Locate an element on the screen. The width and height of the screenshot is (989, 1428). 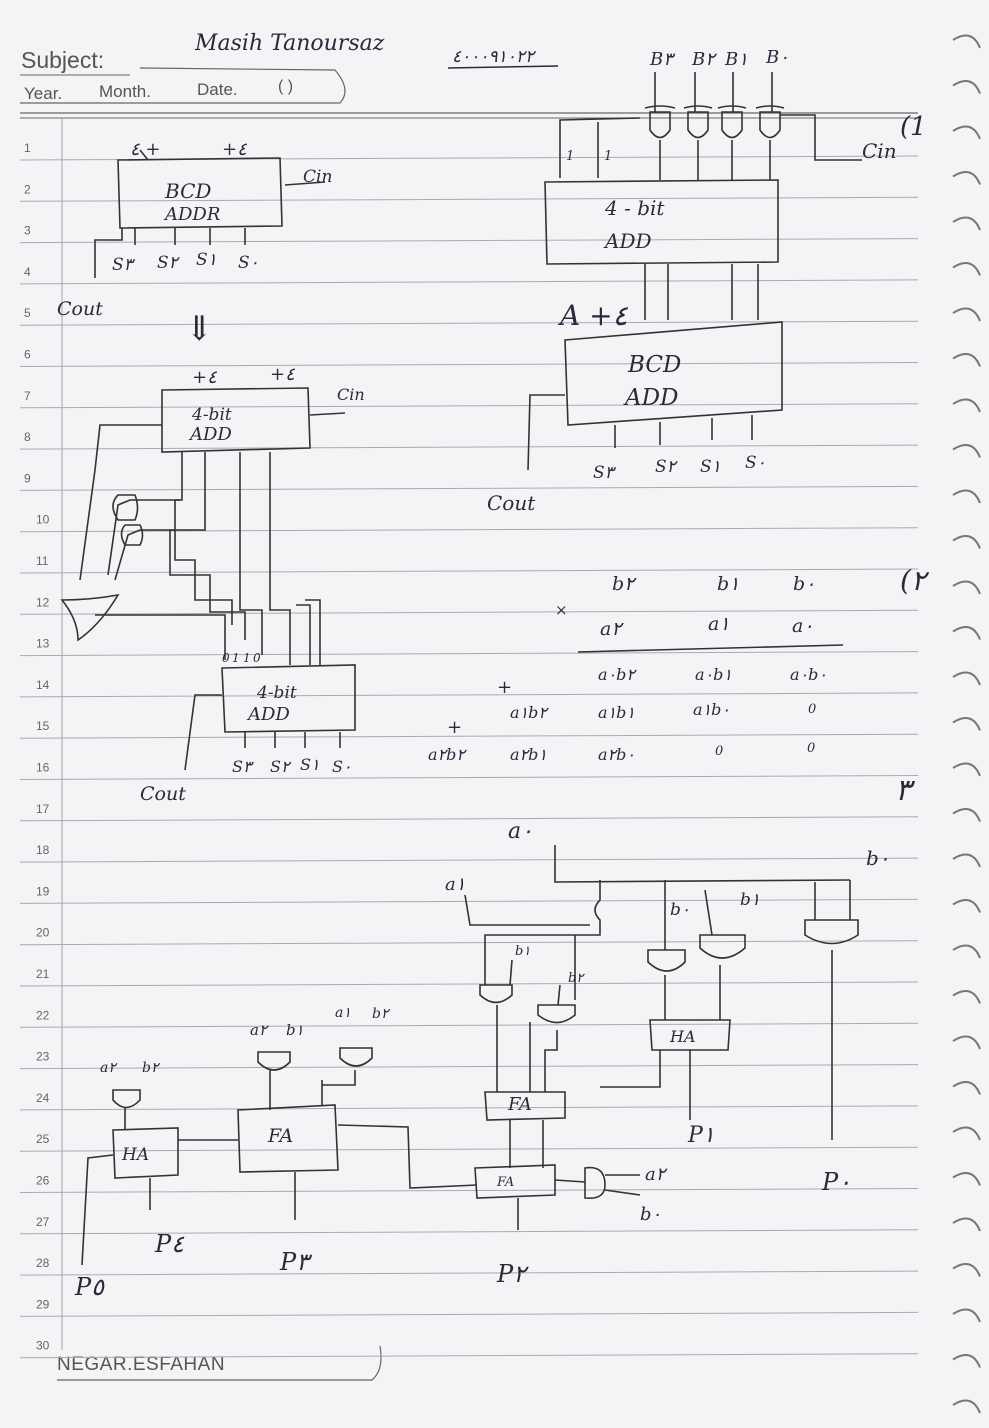
mult-rule is located at coordinates (710, 648).